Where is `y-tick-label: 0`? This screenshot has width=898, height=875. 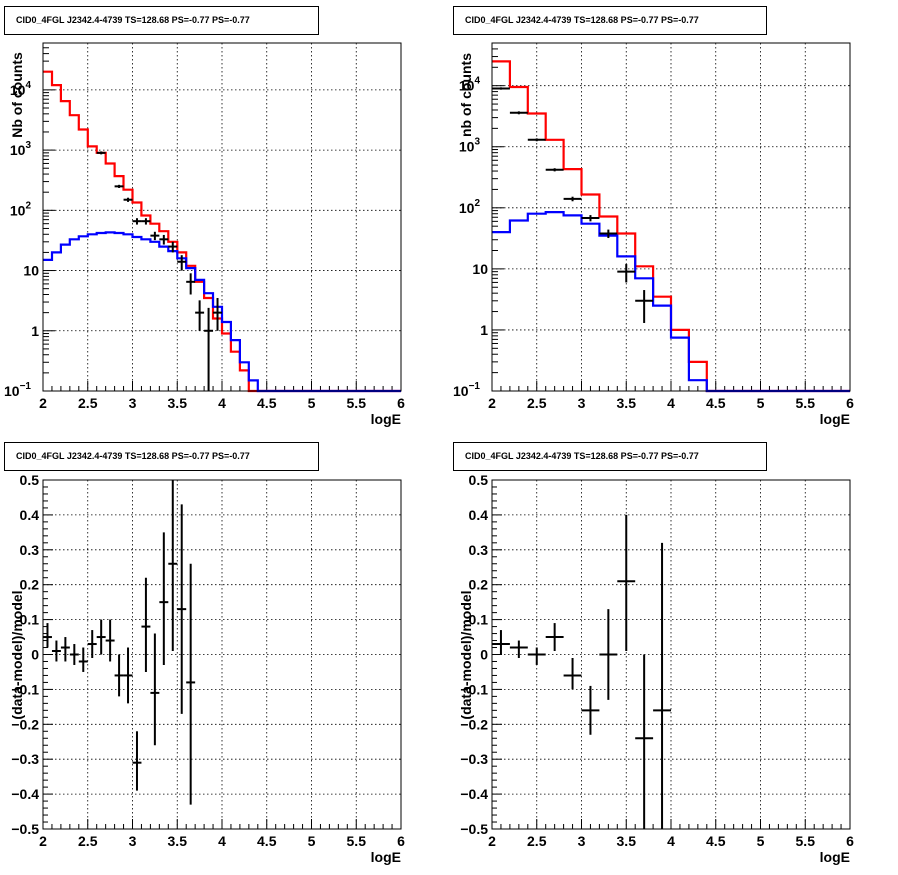 y-tick-label: 0 is located at coordinates (35, 655).